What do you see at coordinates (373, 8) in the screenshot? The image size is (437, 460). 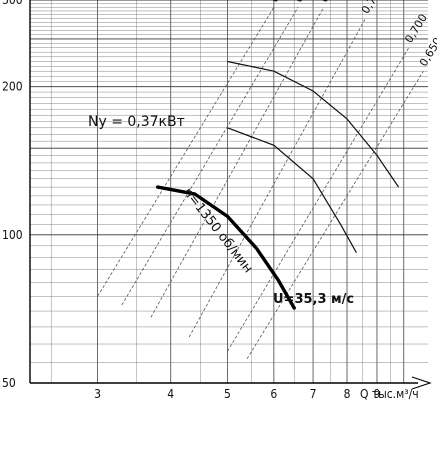 I see `efficiency-label: 0,720` at bounding box center [373, 8].